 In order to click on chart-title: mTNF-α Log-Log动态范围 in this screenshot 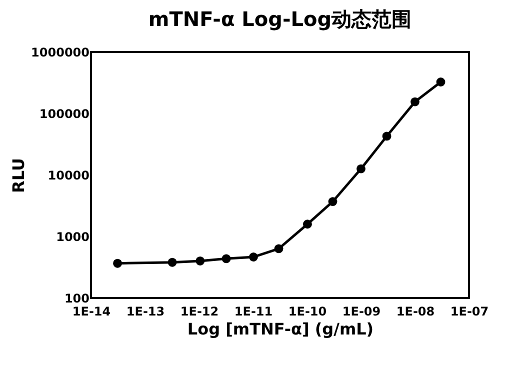, I will do `click(280, 19)`.